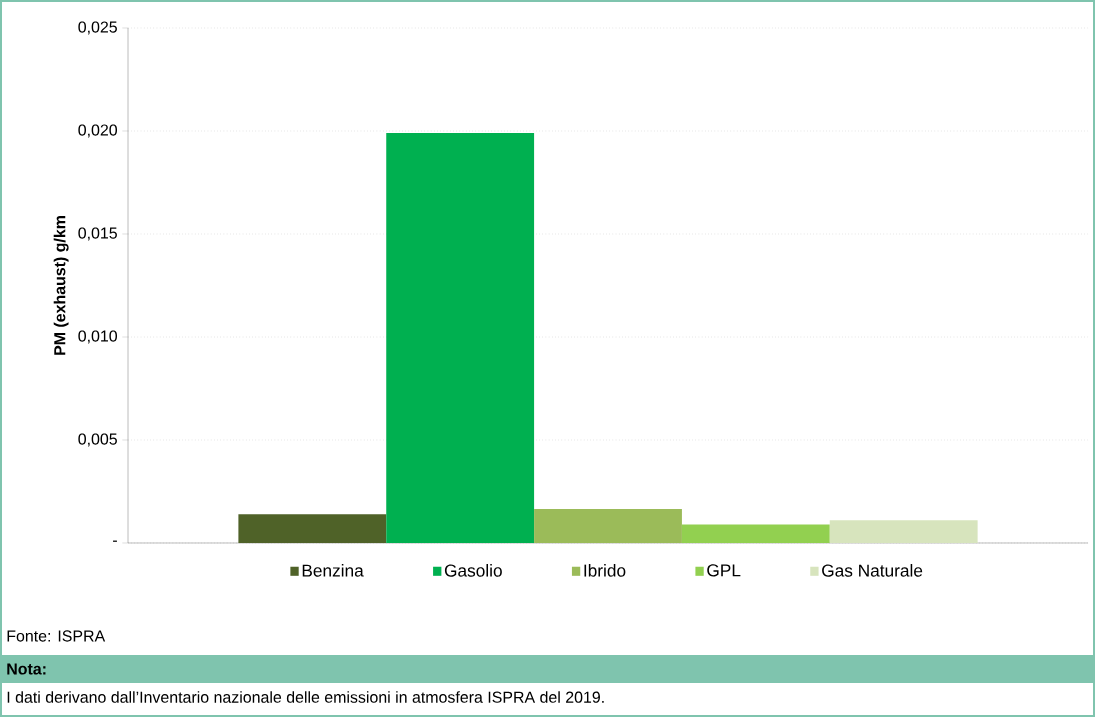 Image resolution: width=1095 pixels, height=717 pixels. I want to click on source-note: Fonte: ISPRA, so click(56, 636).